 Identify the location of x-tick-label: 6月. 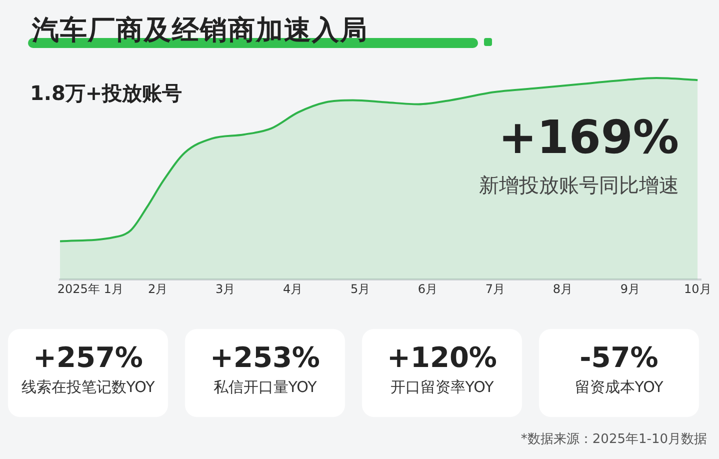
(428, 289).